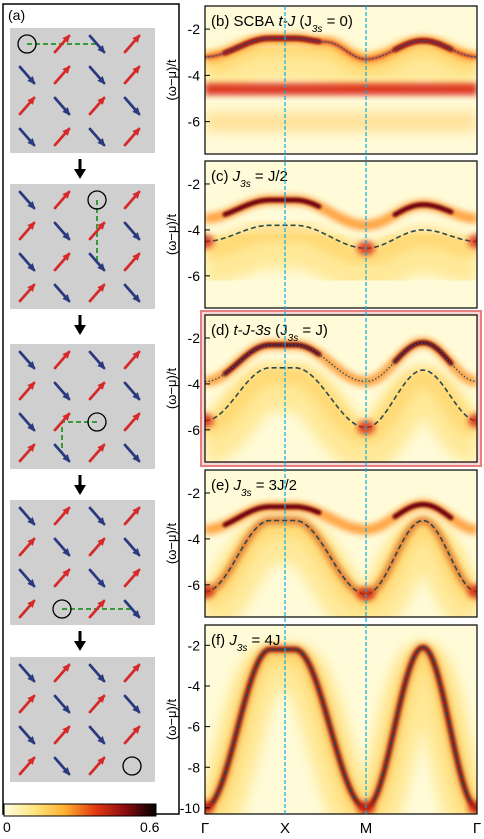  I want to click on dotted-dispersion-line, so click(341, 362).